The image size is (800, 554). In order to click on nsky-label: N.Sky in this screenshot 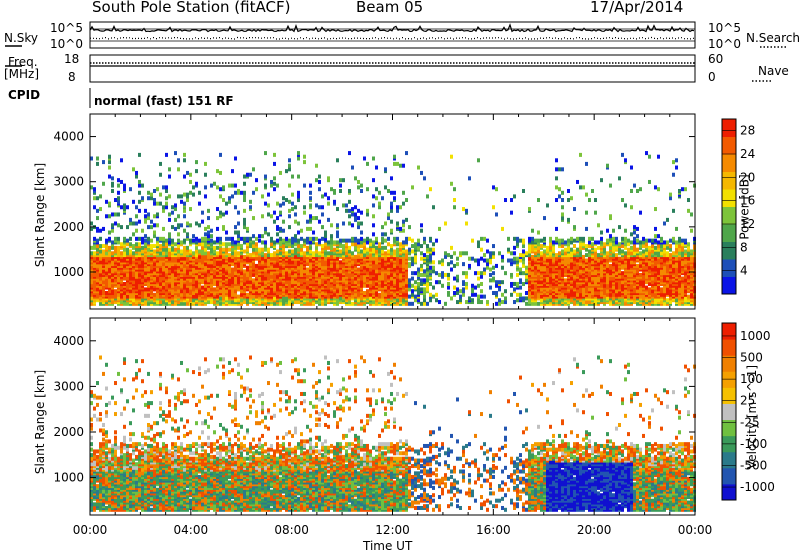, I will do `click(21, 38)`.